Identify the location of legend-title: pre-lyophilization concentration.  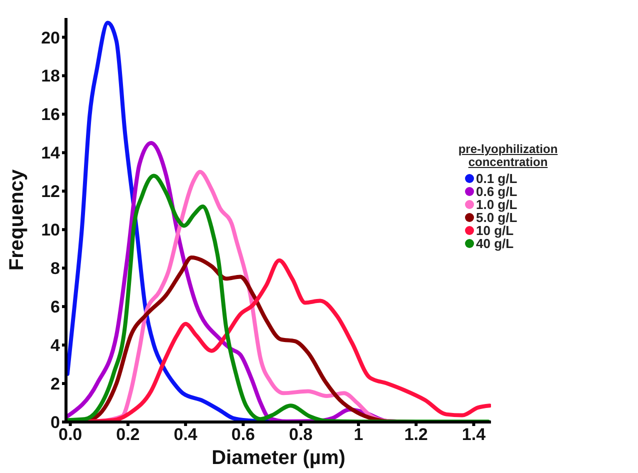
(508, 155).